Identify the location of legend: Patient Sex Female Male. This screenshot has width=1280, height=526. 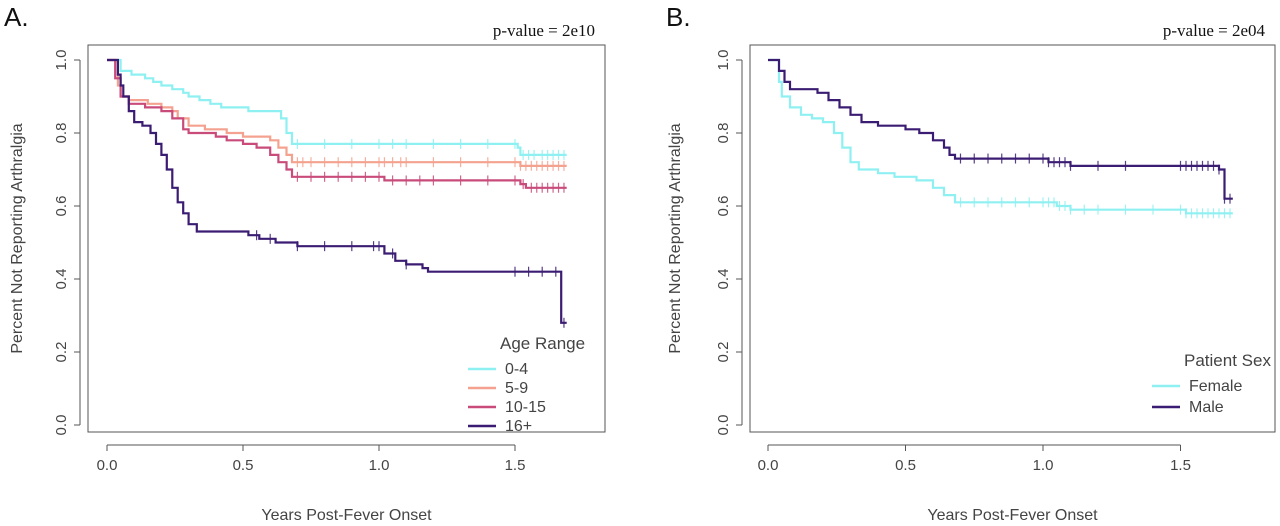
(1211, 383).